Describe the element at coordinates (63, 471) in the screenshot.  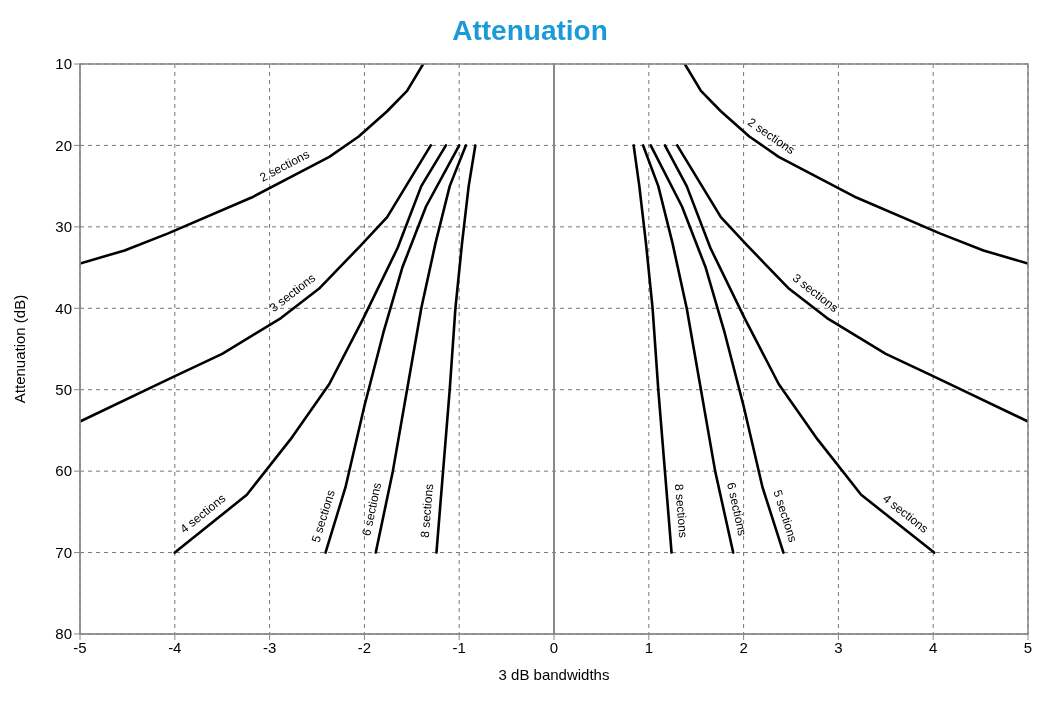
I see `y-tick-label: 60` at that location.